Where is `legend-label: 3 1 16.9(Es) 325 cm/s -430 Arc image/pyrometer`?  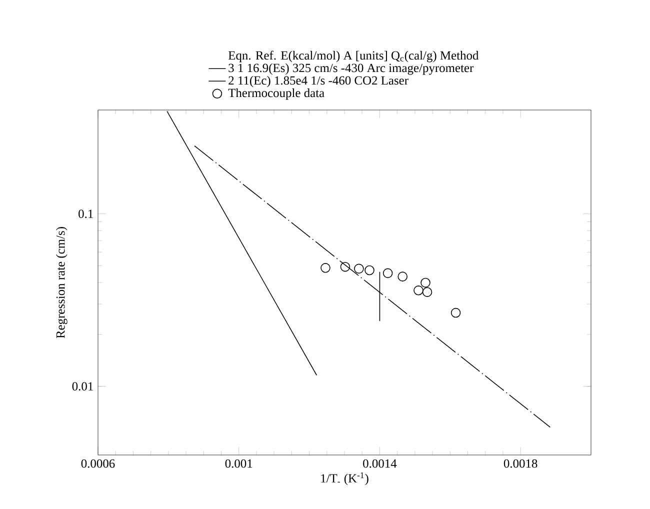 legend-label: 3 1 16.9(Es) 325 cm/s -430 Arc image/pyrometer is located at coordinates (351, 69).